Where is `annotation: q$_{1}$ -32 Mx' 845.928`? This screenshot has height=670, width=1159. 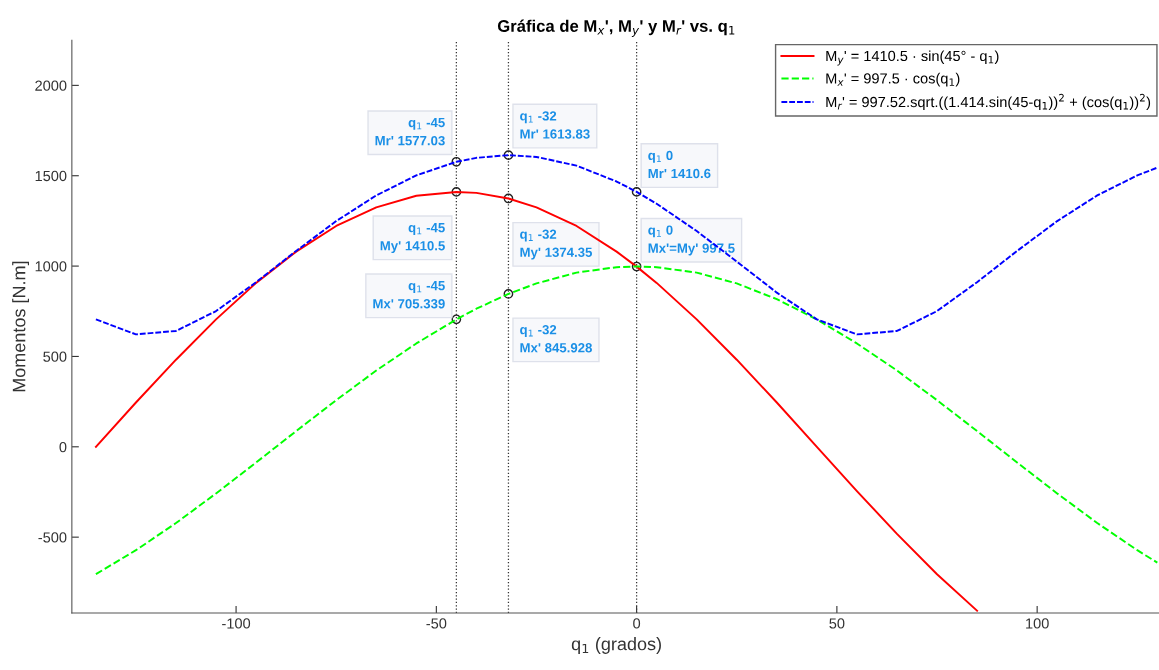
annotation: q$_{1}$ -32 Mx' 845.928 is located at coordinates (556, 339).